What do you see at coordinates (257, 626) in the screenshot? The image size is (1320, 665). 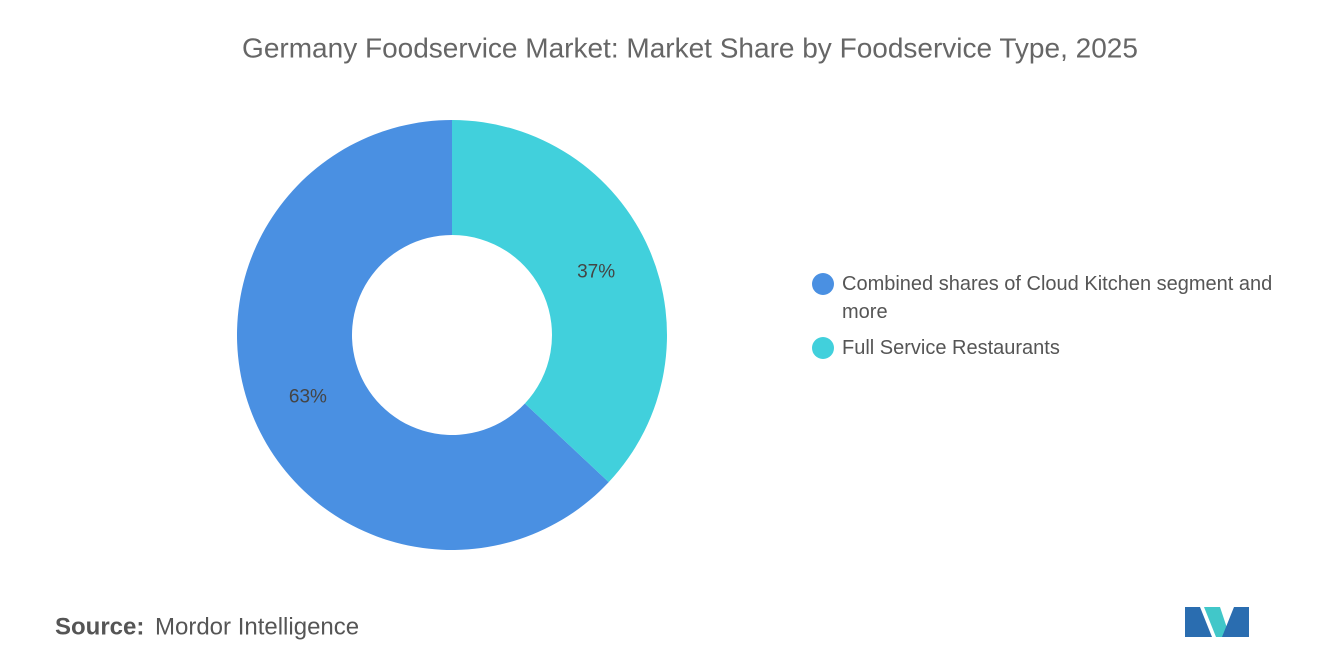 I see `source-text: Mordor Intelligence` at bounding box center [257, 626].